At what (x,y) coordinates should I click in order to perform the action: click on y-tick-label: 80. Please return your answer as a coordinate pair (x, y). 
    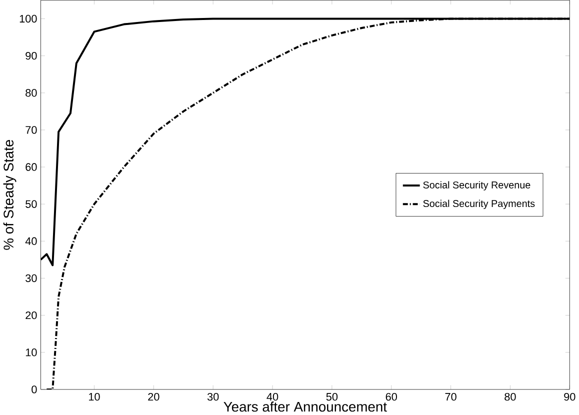
    Looking at the image, I should click on (31, 93).